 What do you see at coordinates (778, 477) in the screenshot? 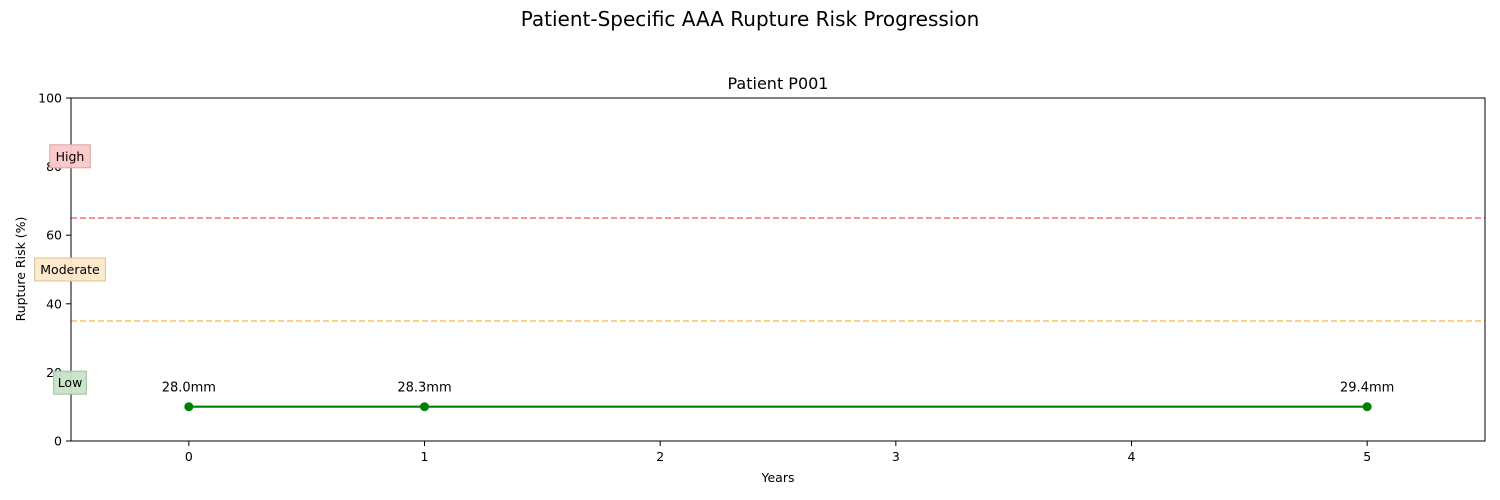
I see `x-axis-label: Years` at bounding box center [778, 477].